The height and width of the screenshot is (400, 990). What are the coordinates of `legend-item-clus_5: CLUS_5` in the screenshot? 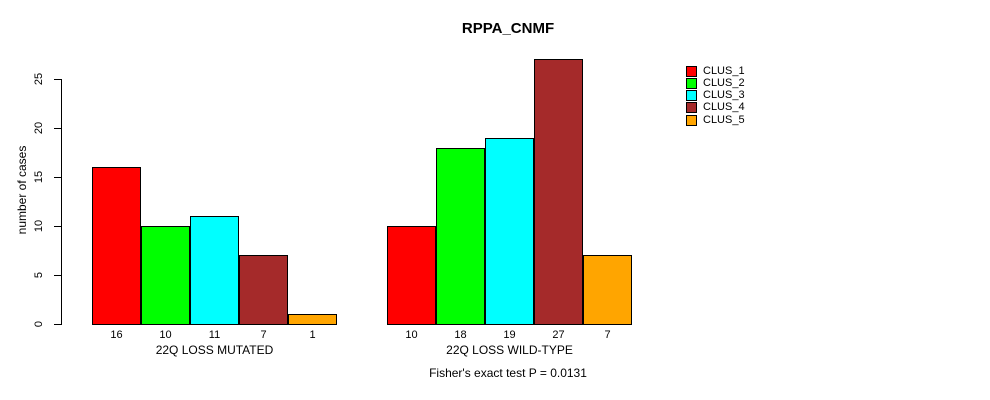 It's located at (715, 120).